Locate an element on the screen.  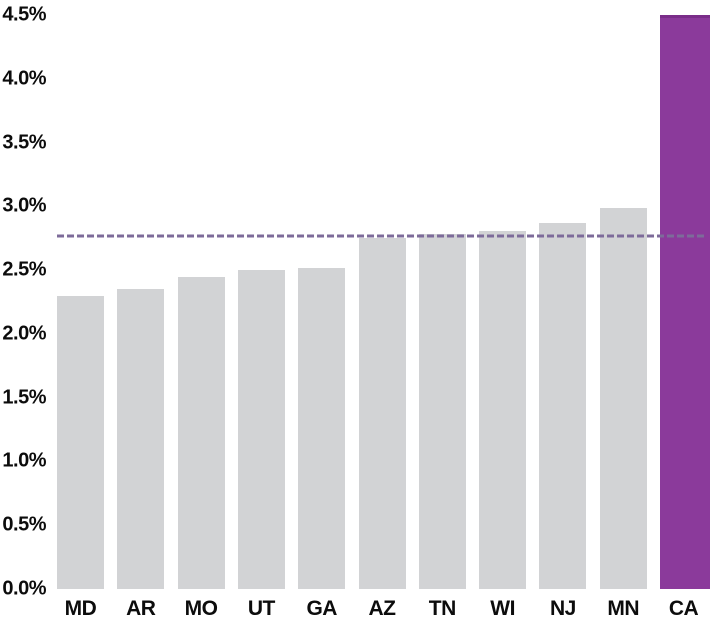
bar-ut is located at coordinates (261, 429).